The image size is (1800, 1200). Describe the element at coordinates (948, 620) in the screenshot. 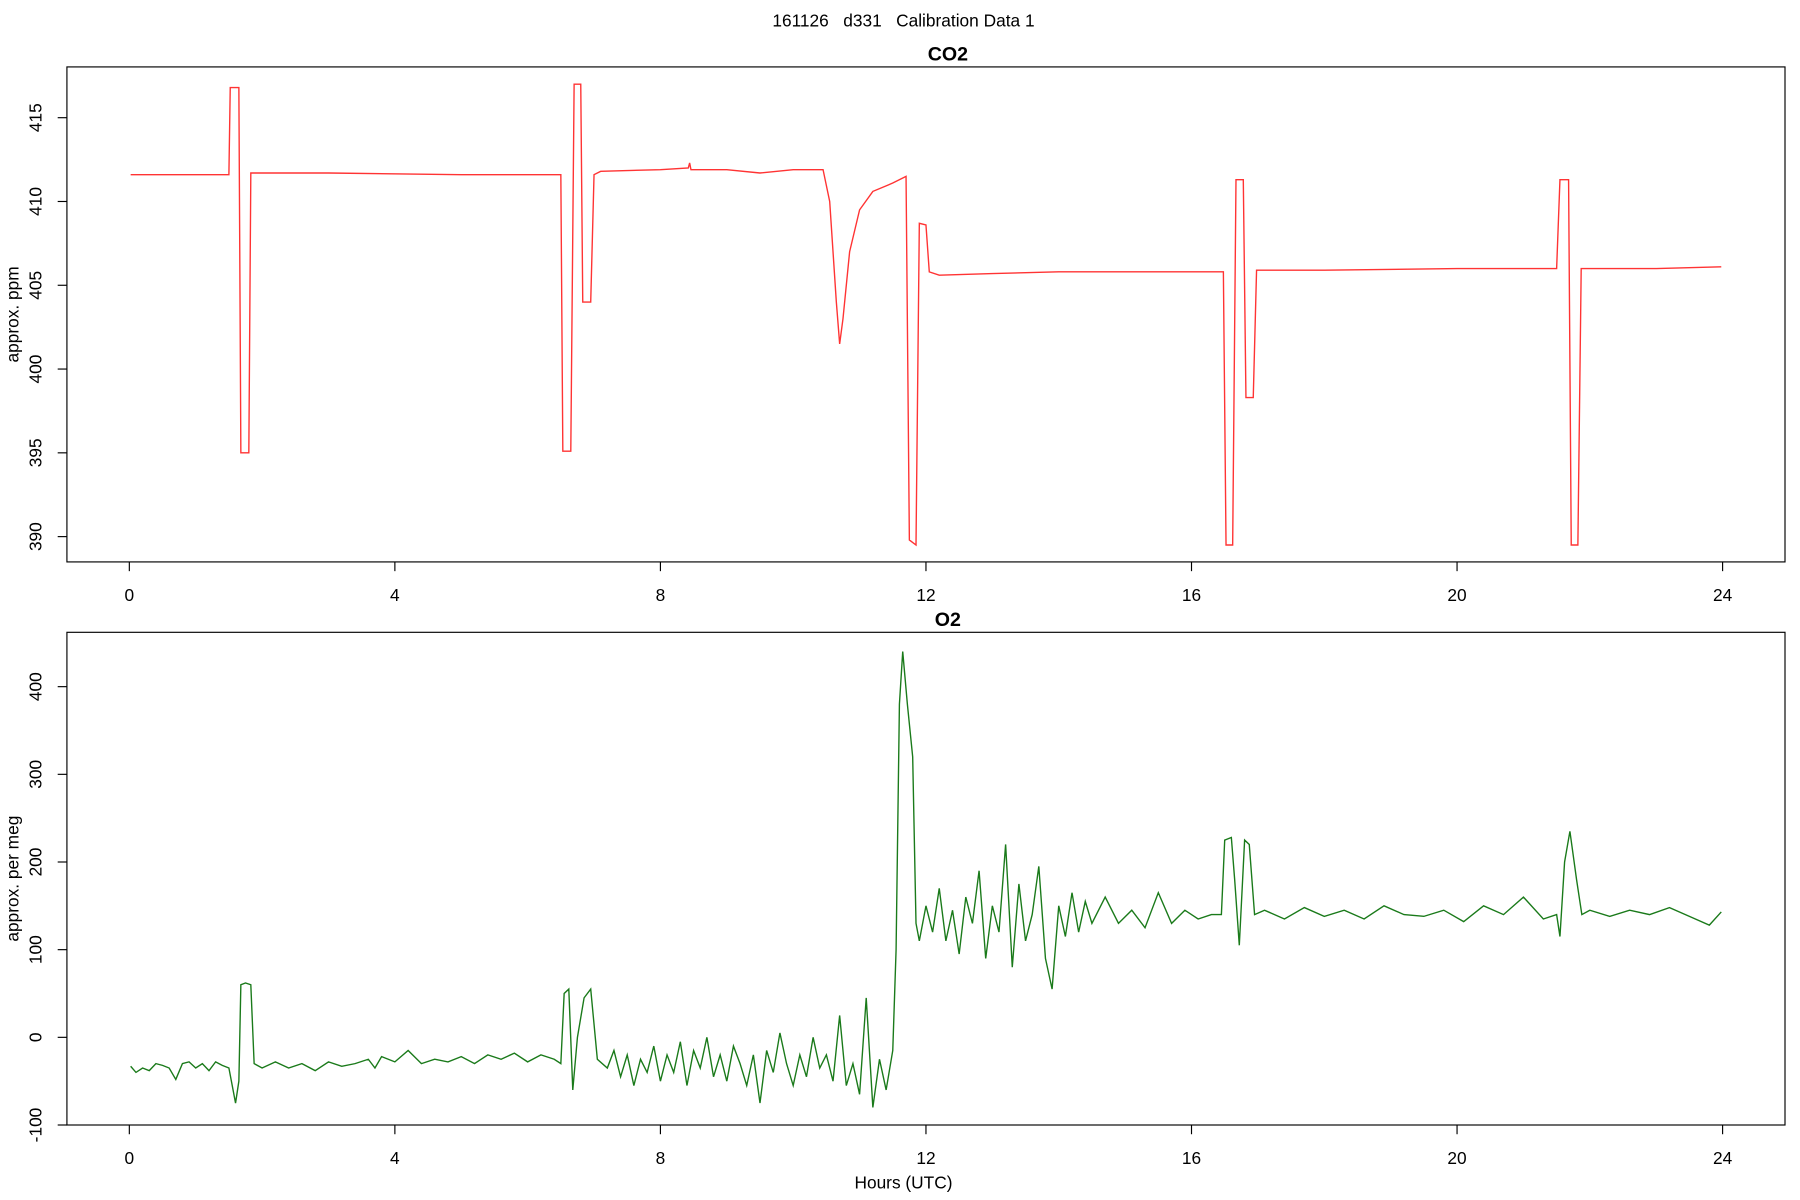

I see `panel-title: O2` at that location.